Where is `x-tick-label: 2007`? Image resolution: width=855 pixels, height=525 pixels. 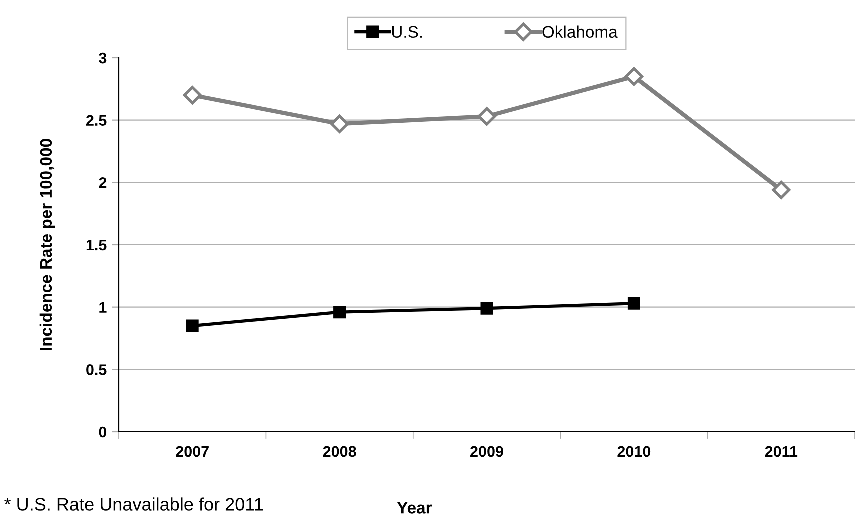
x-tick-label: 2007 is located at coordinates (192, 452).